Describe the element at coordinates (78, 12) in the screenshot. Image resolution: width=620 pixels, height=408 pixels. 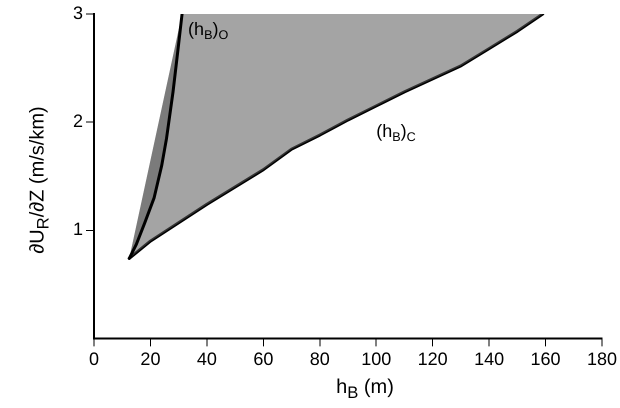
I see `y-tick-label: 3` at that location.